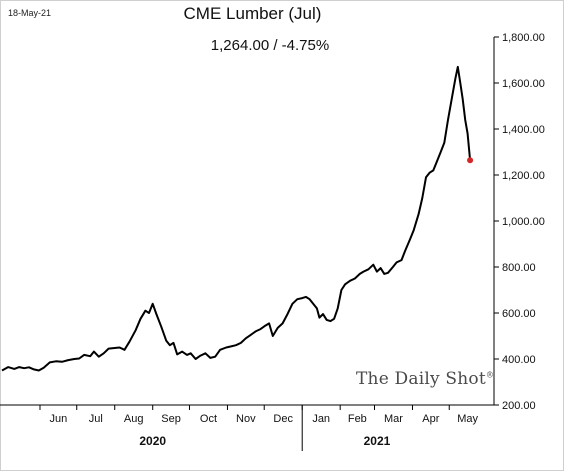 This screenshot has width=564, height=471. Describe the element at coordinates (30, 13) in the screenshot. I see `date-stamp: 18-May-21` at that location.